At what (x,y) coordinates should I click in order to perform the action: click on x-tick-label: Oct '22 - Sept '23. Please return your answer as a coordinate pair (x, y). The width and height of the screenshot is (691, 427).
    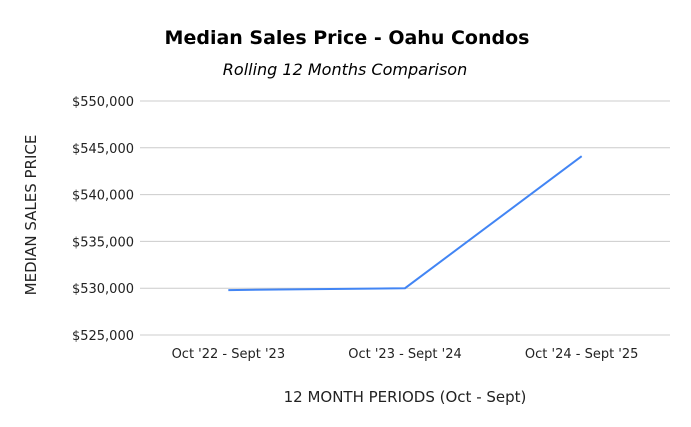
    Looking at the image, I should click on (229, 354).